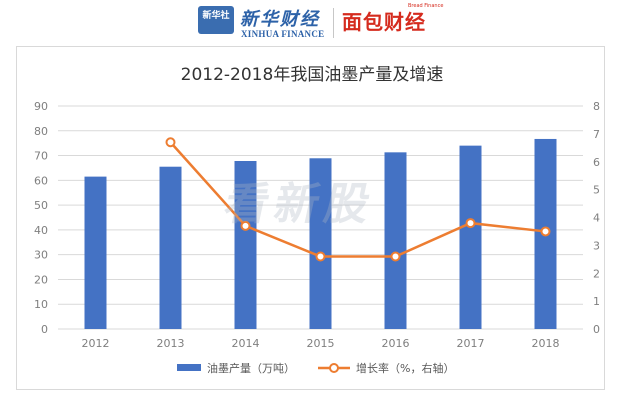  Describe the element at coordinates (384, 22) in the screenshot. I see `partner-name: 面包财经` at that location.